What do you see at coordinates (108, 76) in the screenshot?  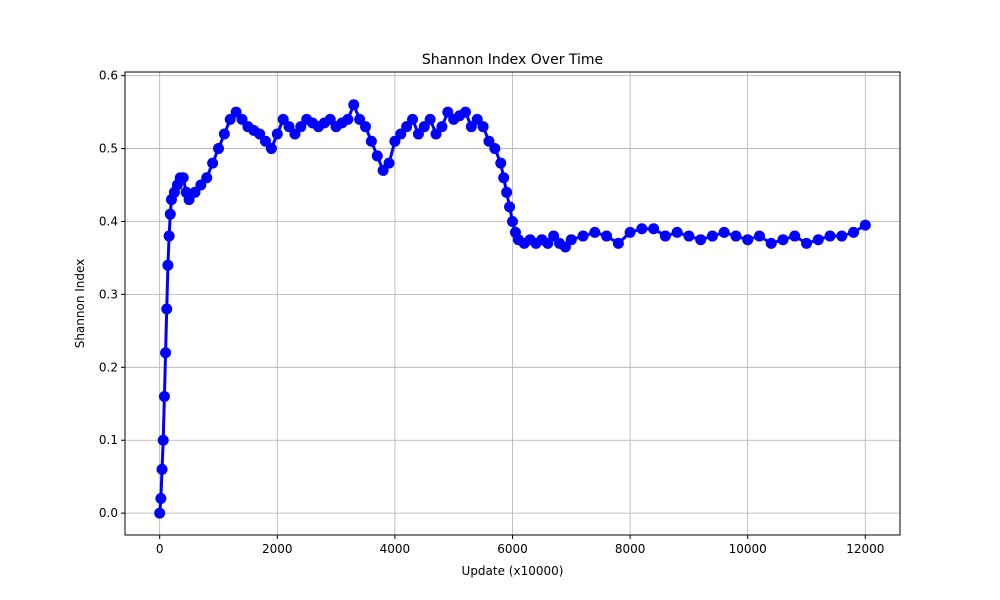 I see `y-tick-label: 0.6` at bounding box center [108, 76].